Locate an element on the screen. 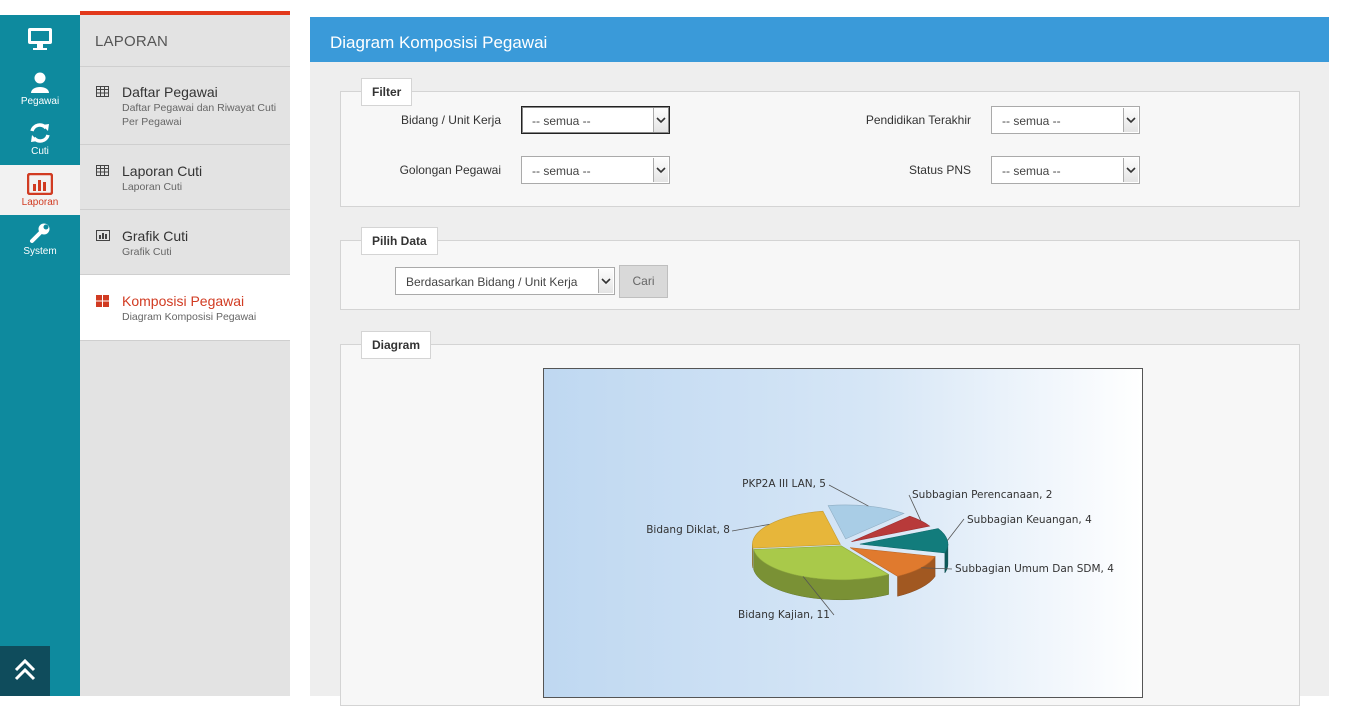 The height and width of the screenshot is (706, 1349). grid-icon is located at coordinates (102, 301).